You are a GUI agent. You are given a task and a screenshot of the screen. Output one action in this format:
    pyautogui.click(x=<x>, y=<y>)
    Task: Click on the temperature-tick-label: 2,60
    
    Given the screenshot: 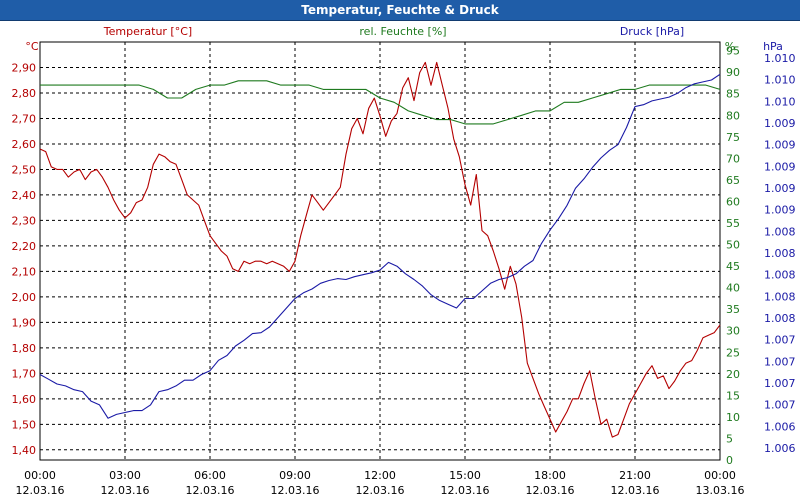 What is the action you would take?
    pyautogui.click(x=24, y=144)
    